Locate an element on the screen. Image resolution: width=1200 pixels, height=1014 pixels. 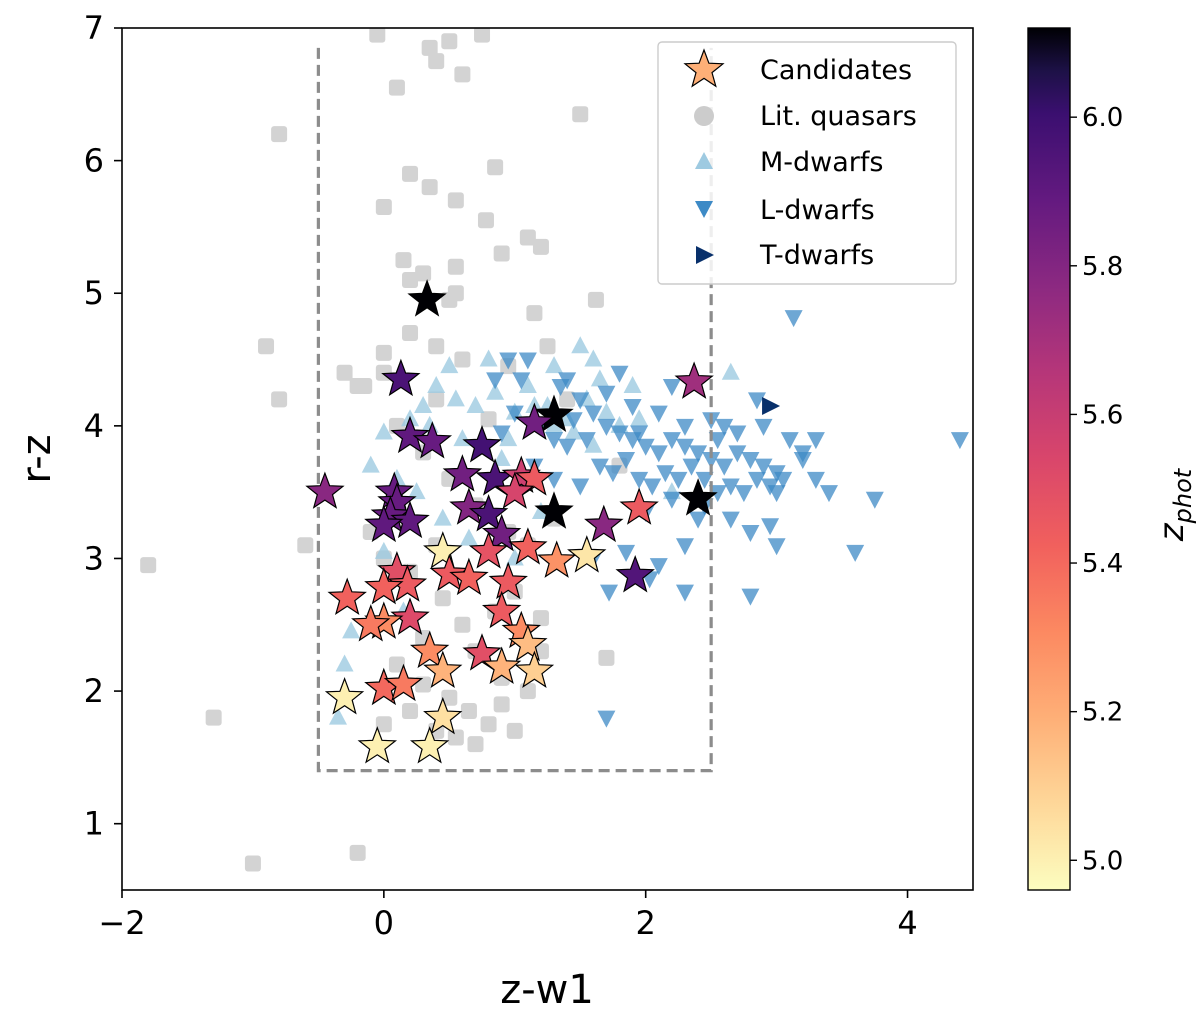
legend-box is located at coordinates (807, 163).